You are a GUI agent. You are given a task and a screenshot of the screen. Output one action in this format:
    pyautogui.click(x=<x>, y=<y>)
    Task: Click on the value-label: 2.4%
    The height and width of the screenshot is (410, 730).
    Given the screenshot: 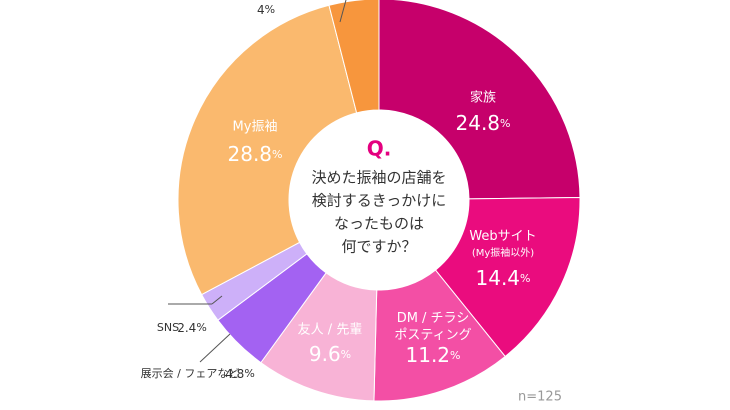 What is the action you would take?
    pyautogui.click(x=192, y=328)
    